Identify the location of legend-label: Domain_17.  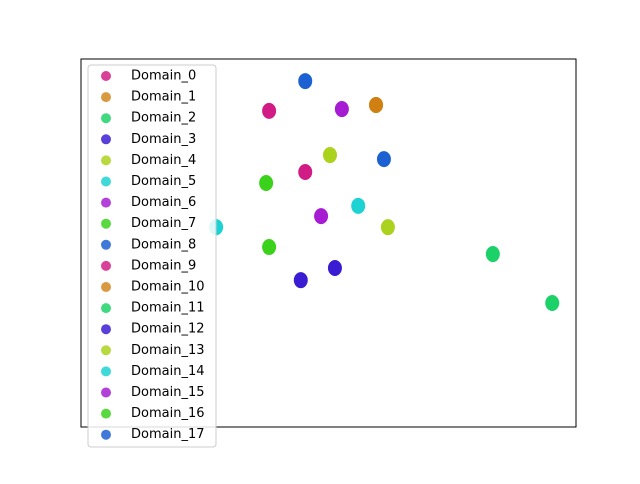
(168, 434).